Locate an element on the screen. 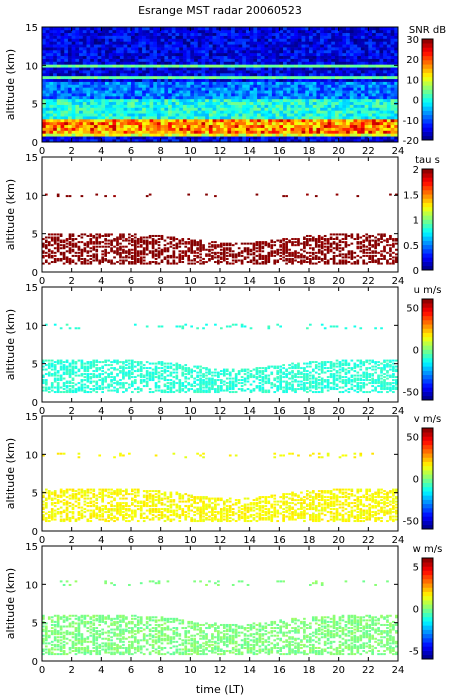 The image size is (452, 698). colorbar-segment is located at coordinates (427, 138).